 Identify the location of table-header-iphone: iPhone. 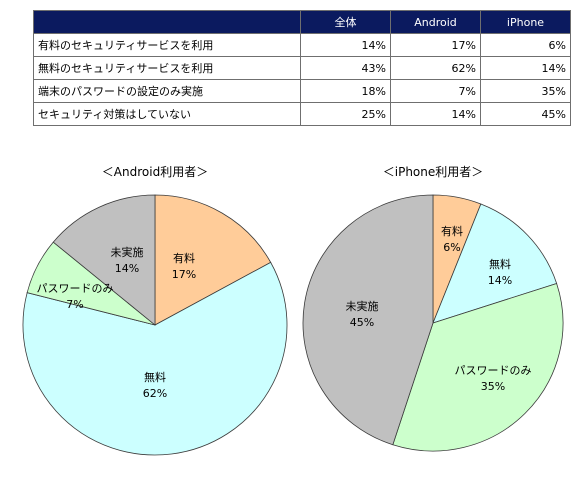
(525, 22).